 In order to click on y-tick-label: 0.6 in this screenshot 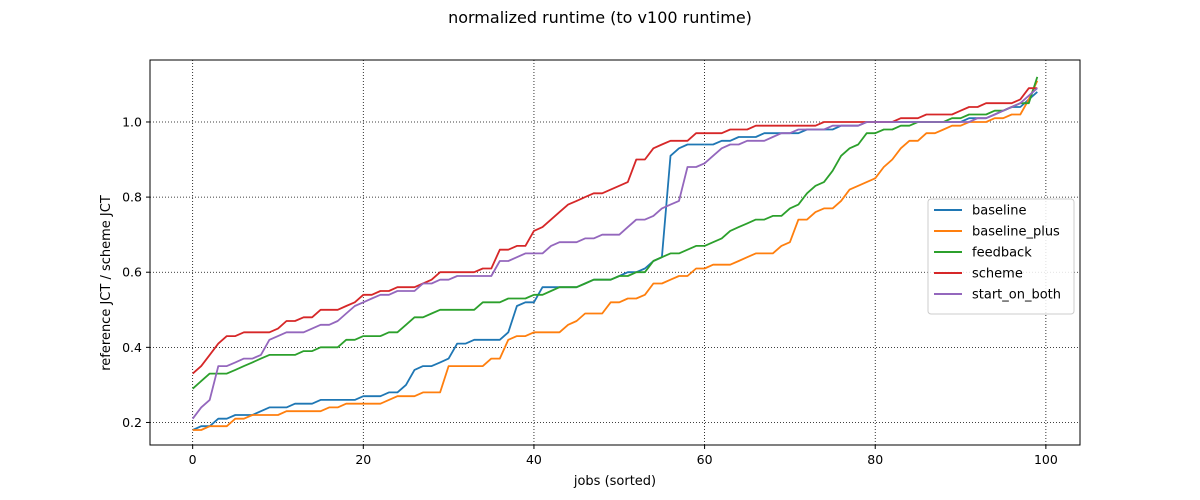, I will do `click(132, 272)`.